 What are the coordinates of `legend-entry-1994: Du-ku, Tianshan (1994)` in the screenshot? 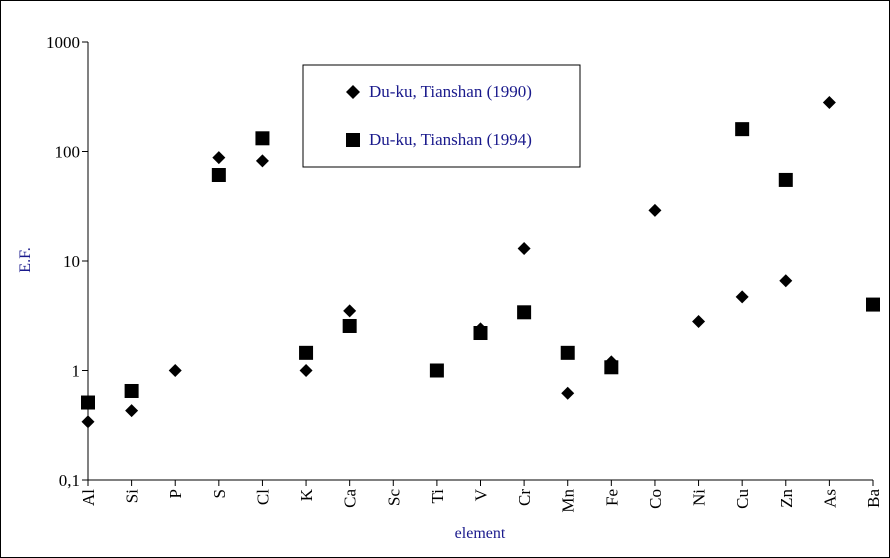 It's located at (450, 139).